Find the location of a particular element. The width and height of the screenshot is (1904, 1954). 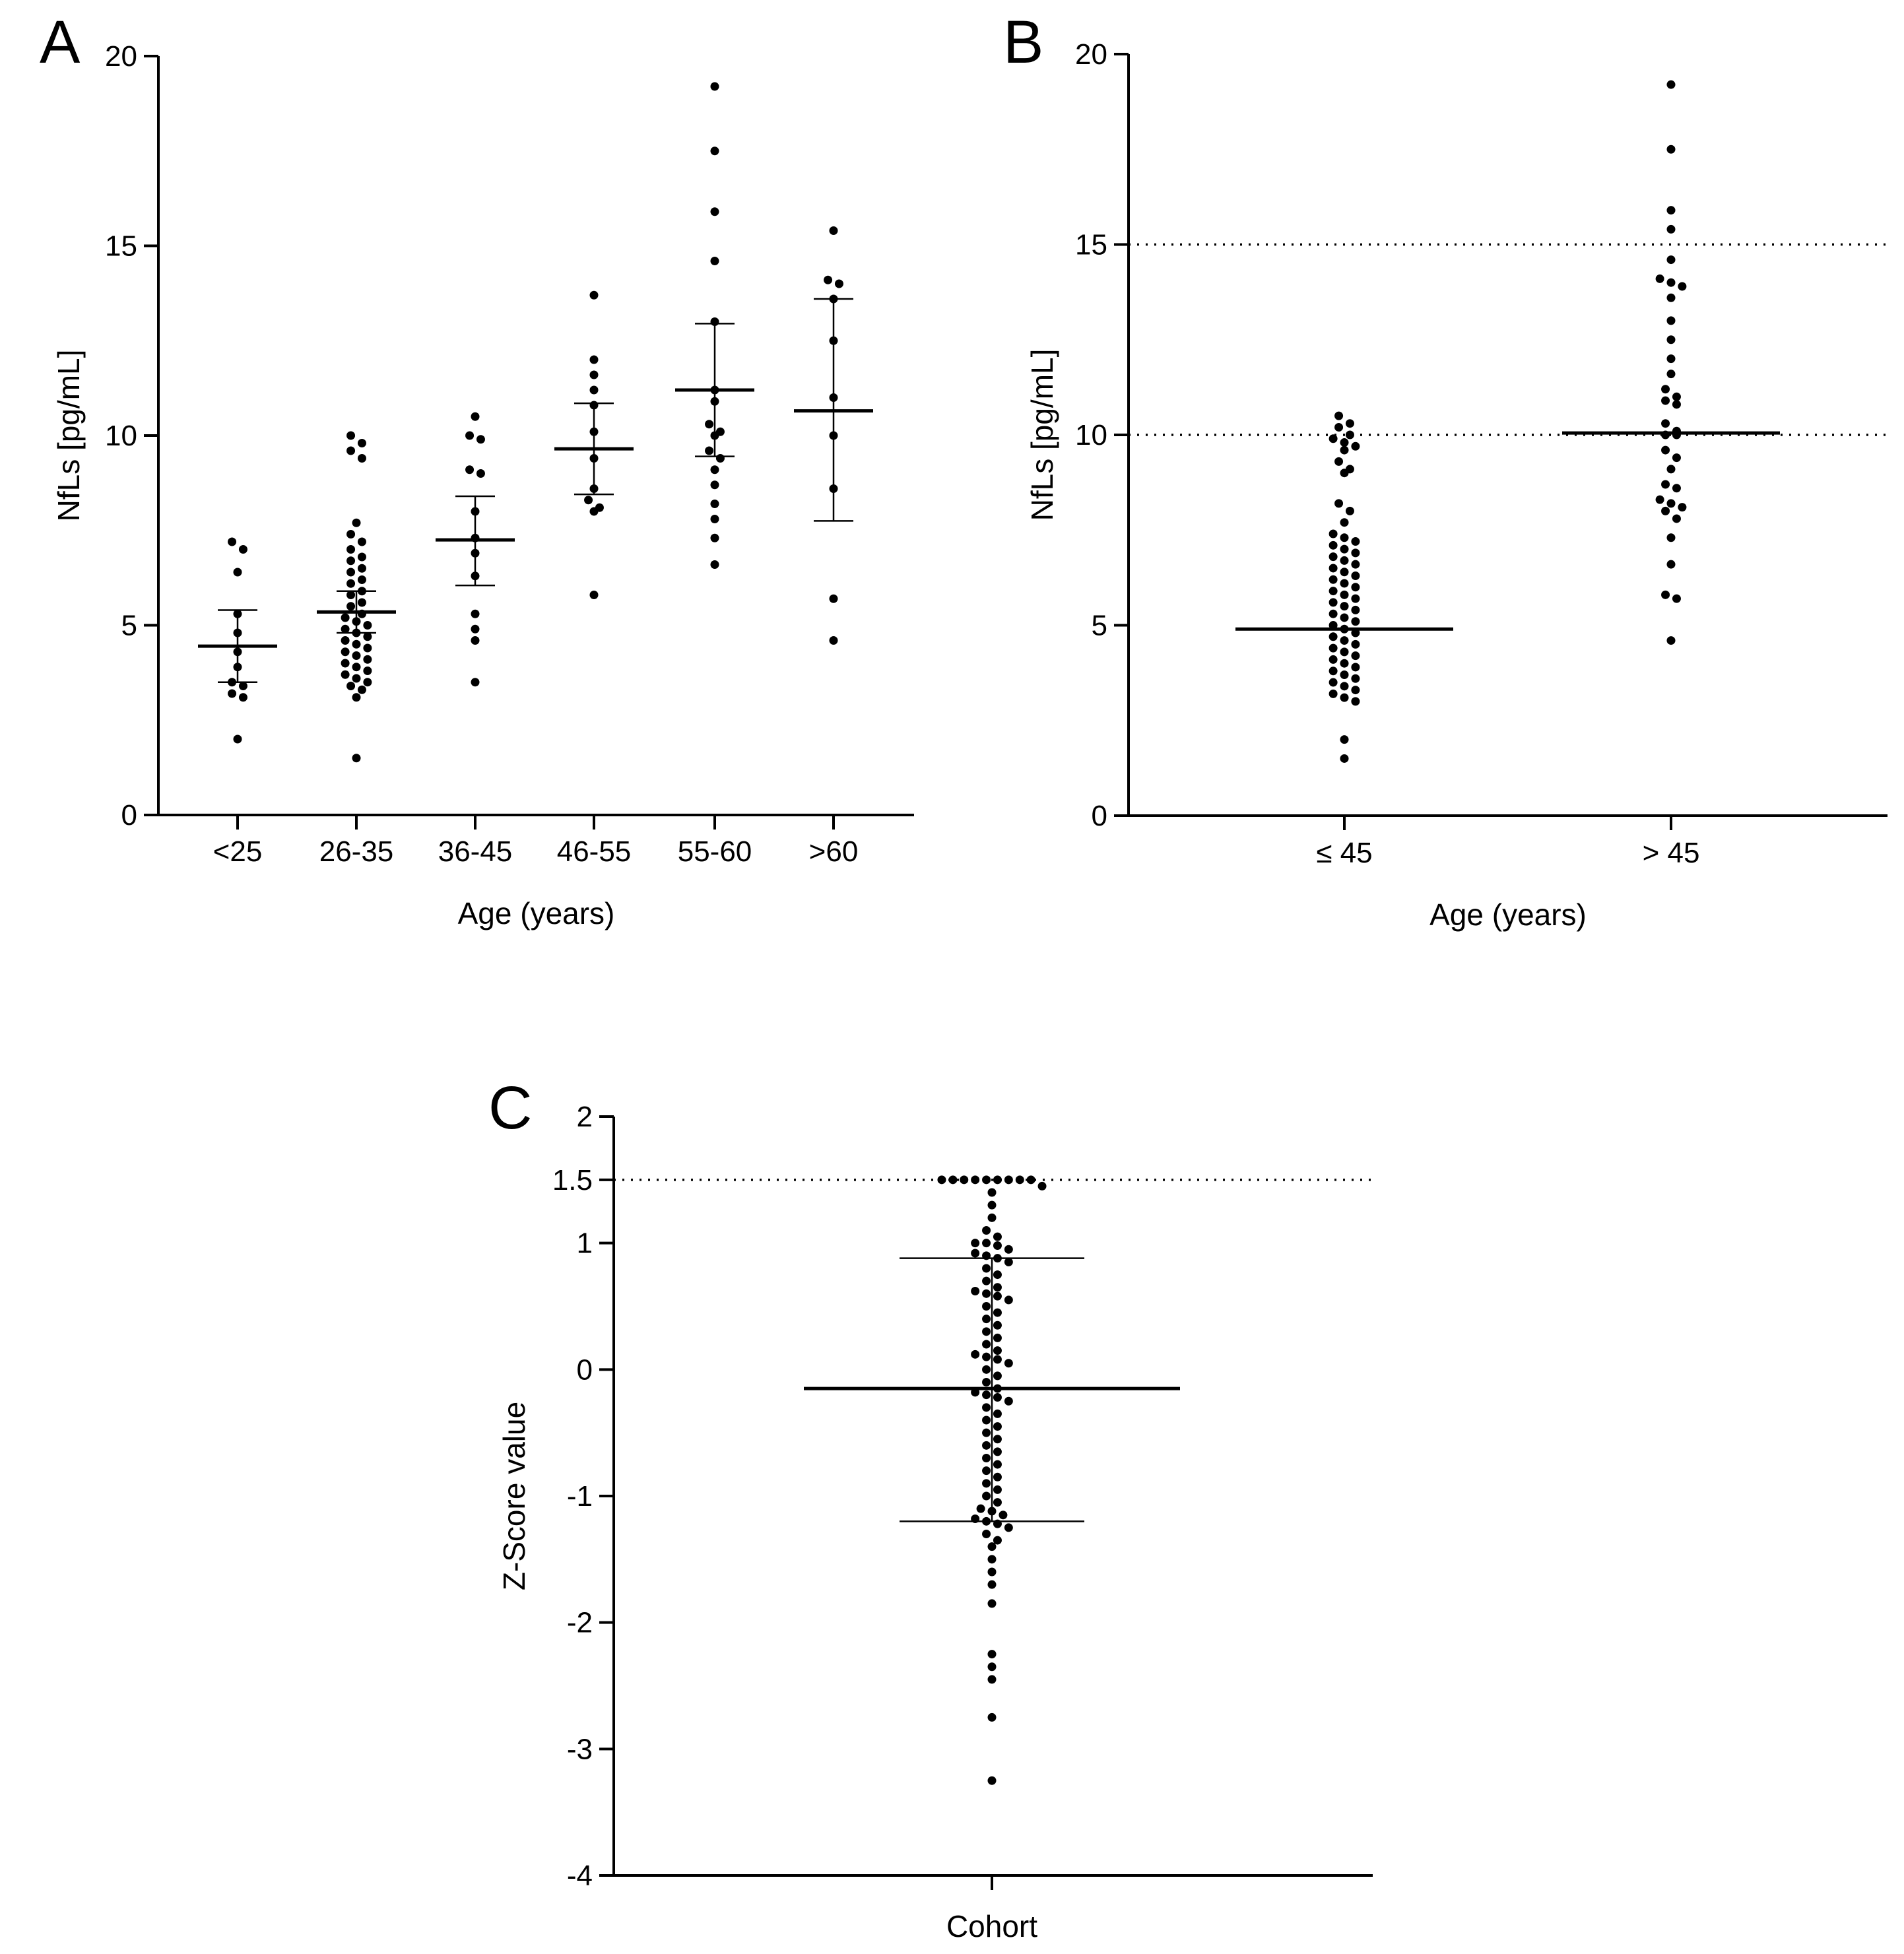

y-tick-label: -2 is located at coordinates (580, 1623).